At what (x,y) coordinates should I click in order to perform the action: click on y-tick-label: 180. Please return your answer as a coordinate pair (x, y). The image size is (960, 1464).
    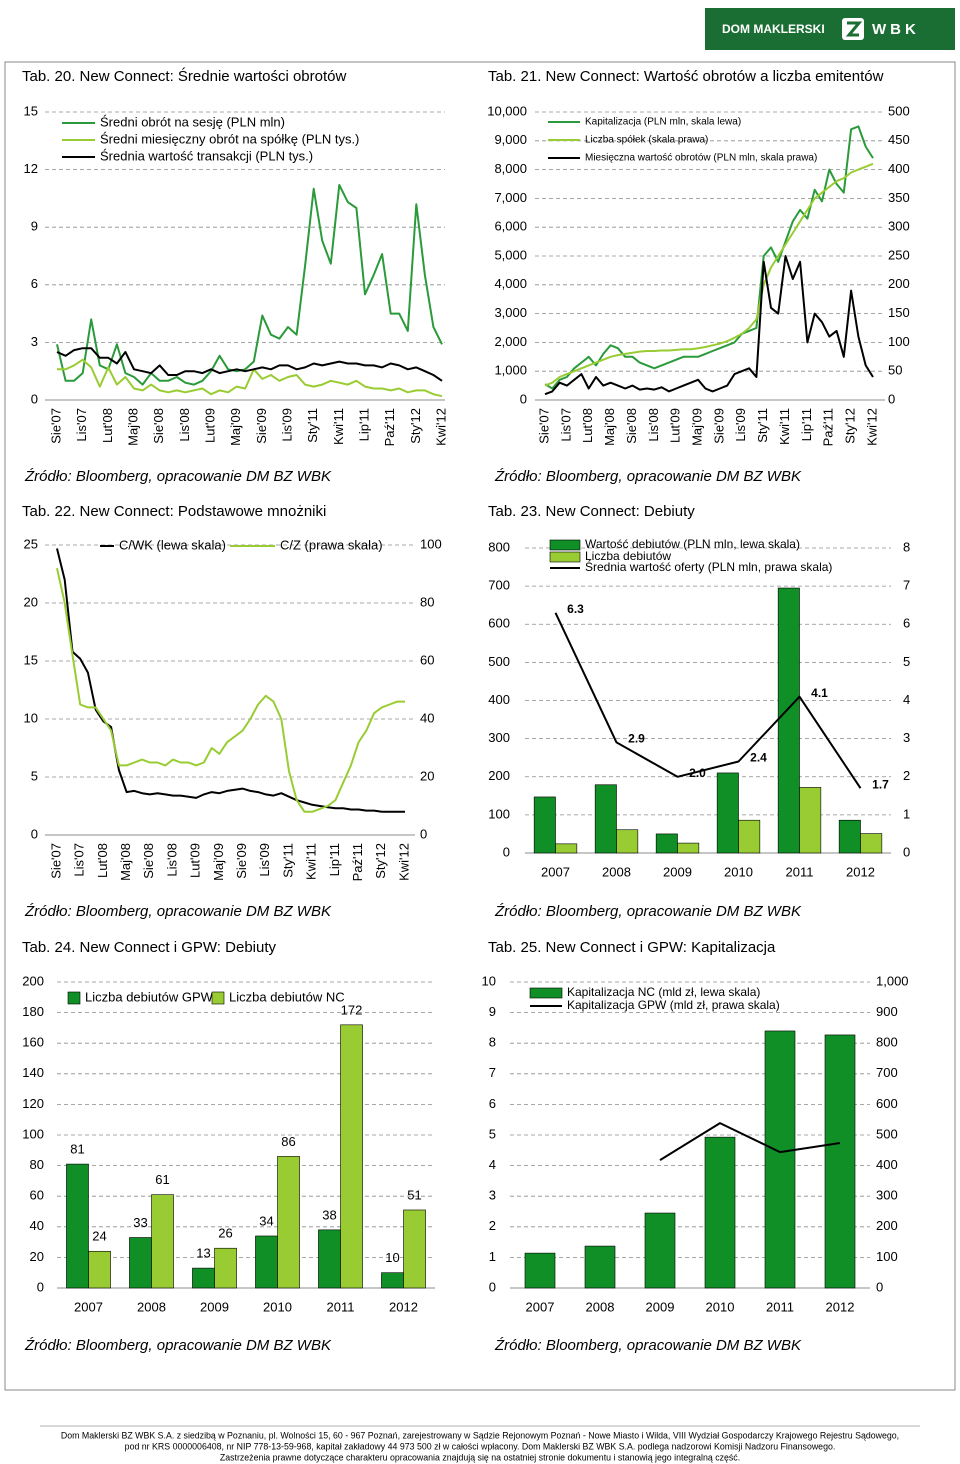
    Looking at the image, I should click on (33, 1011).